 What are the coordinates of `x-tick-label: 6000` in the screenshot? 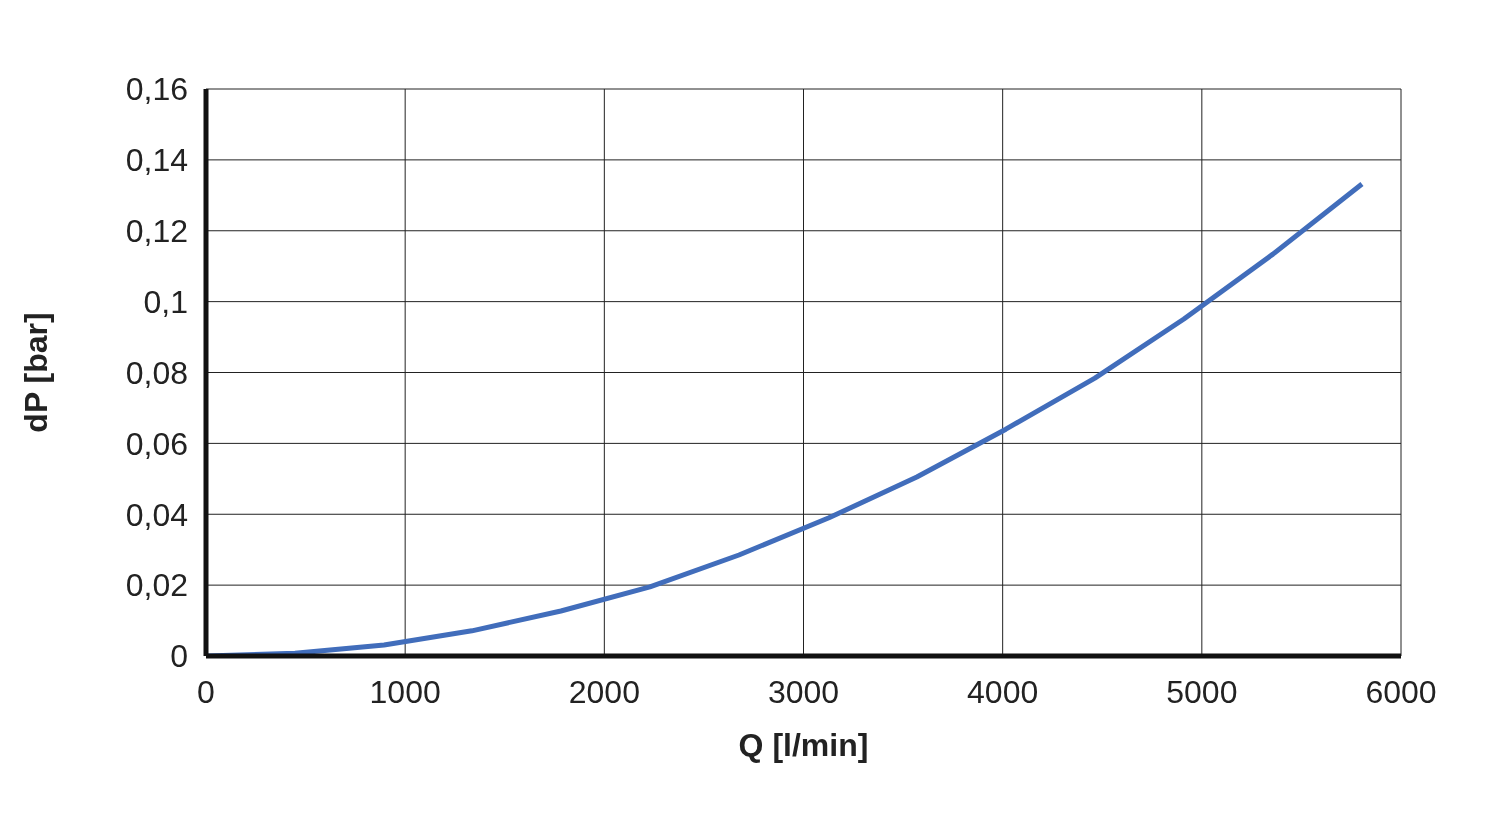 It's located at (1401, 691).